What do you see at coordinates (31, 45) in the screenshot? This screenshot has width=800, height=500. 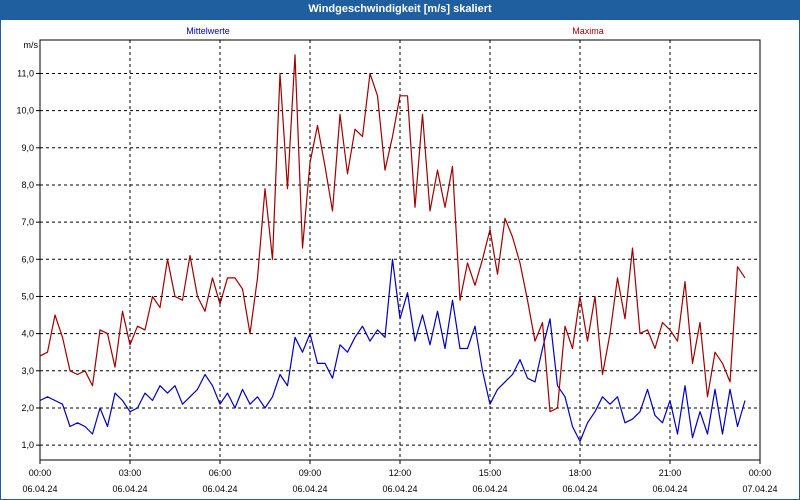 I see `y-axis-unit: m/s` at bounding box center [31, 45].